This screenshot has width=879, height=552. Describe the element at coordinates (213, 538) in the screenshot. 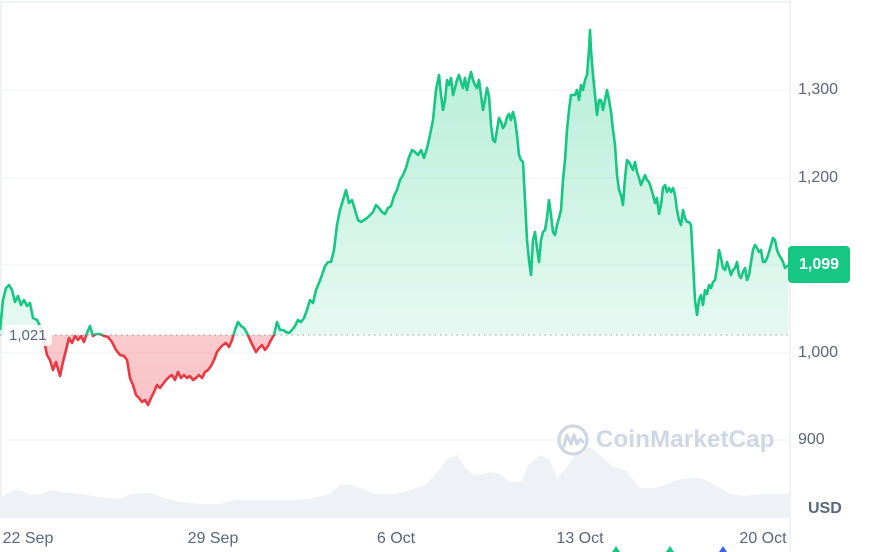

I see `x-tick-29-sep: 29 Sep` at that location.